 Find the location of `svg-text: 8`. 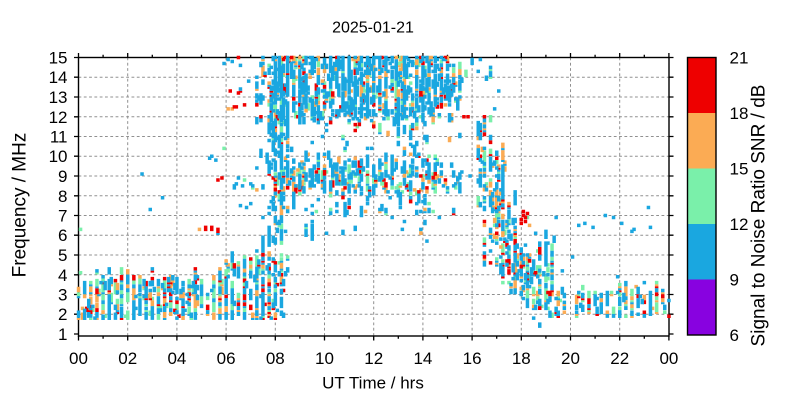

svg-text: 8 is located at coordinates (62, 196).